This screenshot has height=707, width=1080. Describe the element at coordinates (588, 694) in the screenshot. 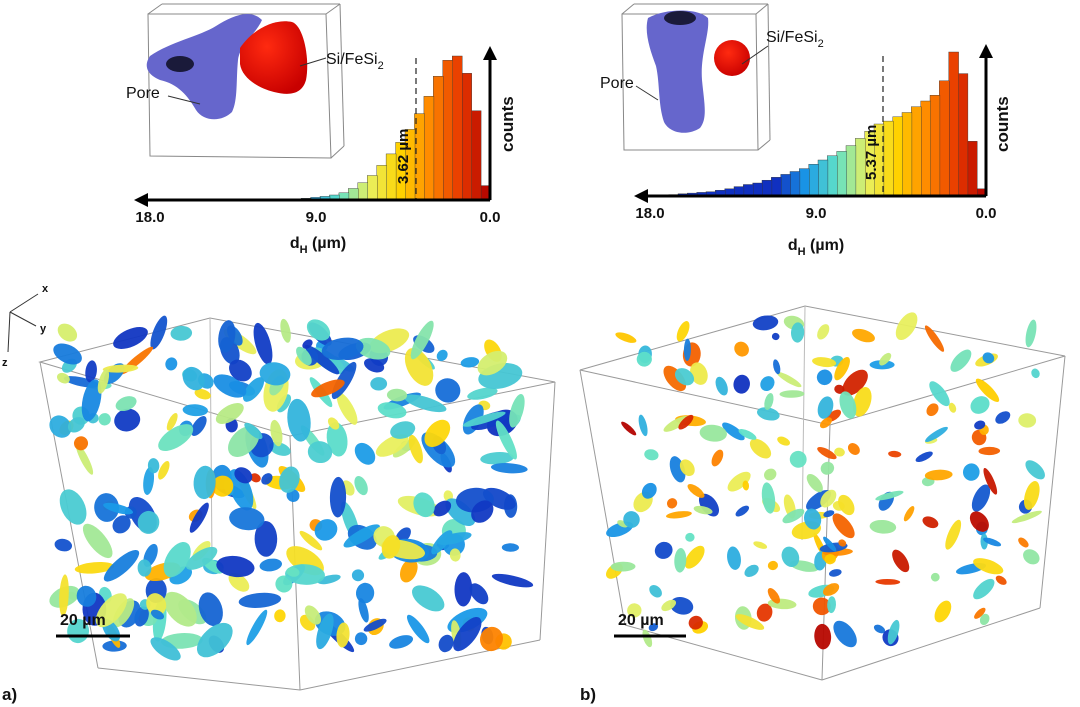

I see `panel-label: b)` at that location.